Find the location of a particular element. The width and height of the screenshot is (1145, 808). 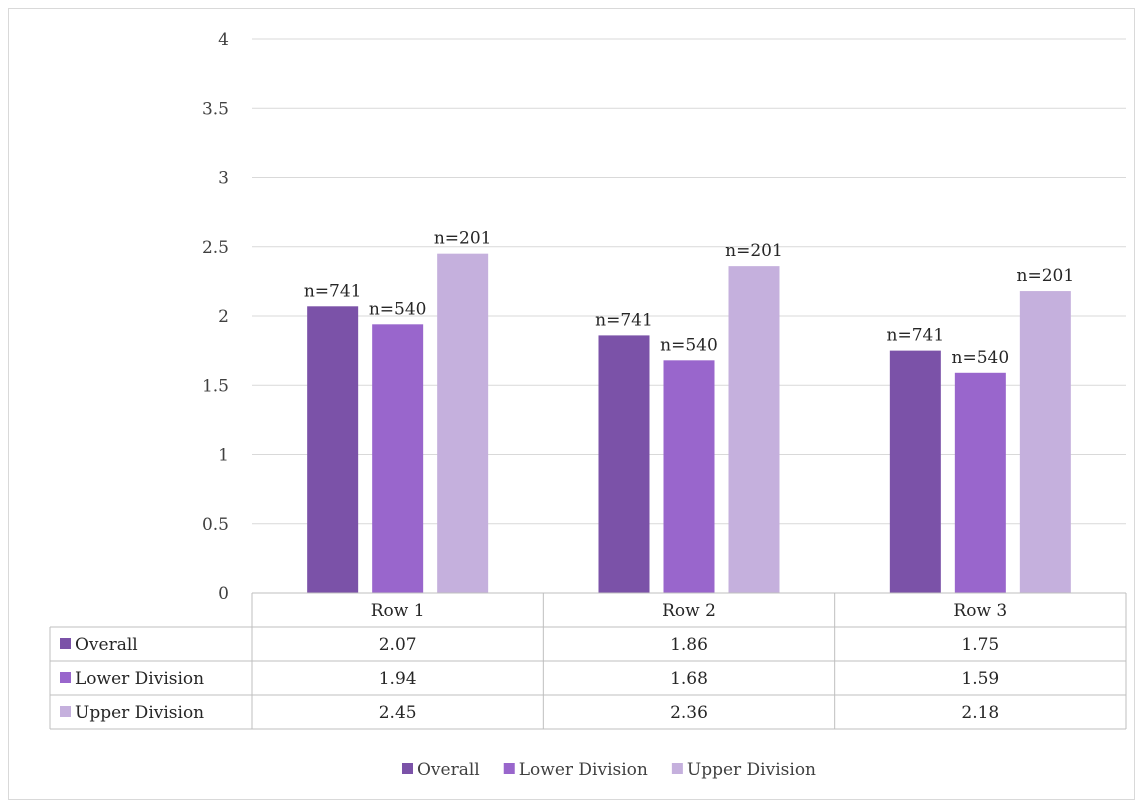

y-tick-label: 1 is located at coordinates (223, 456).